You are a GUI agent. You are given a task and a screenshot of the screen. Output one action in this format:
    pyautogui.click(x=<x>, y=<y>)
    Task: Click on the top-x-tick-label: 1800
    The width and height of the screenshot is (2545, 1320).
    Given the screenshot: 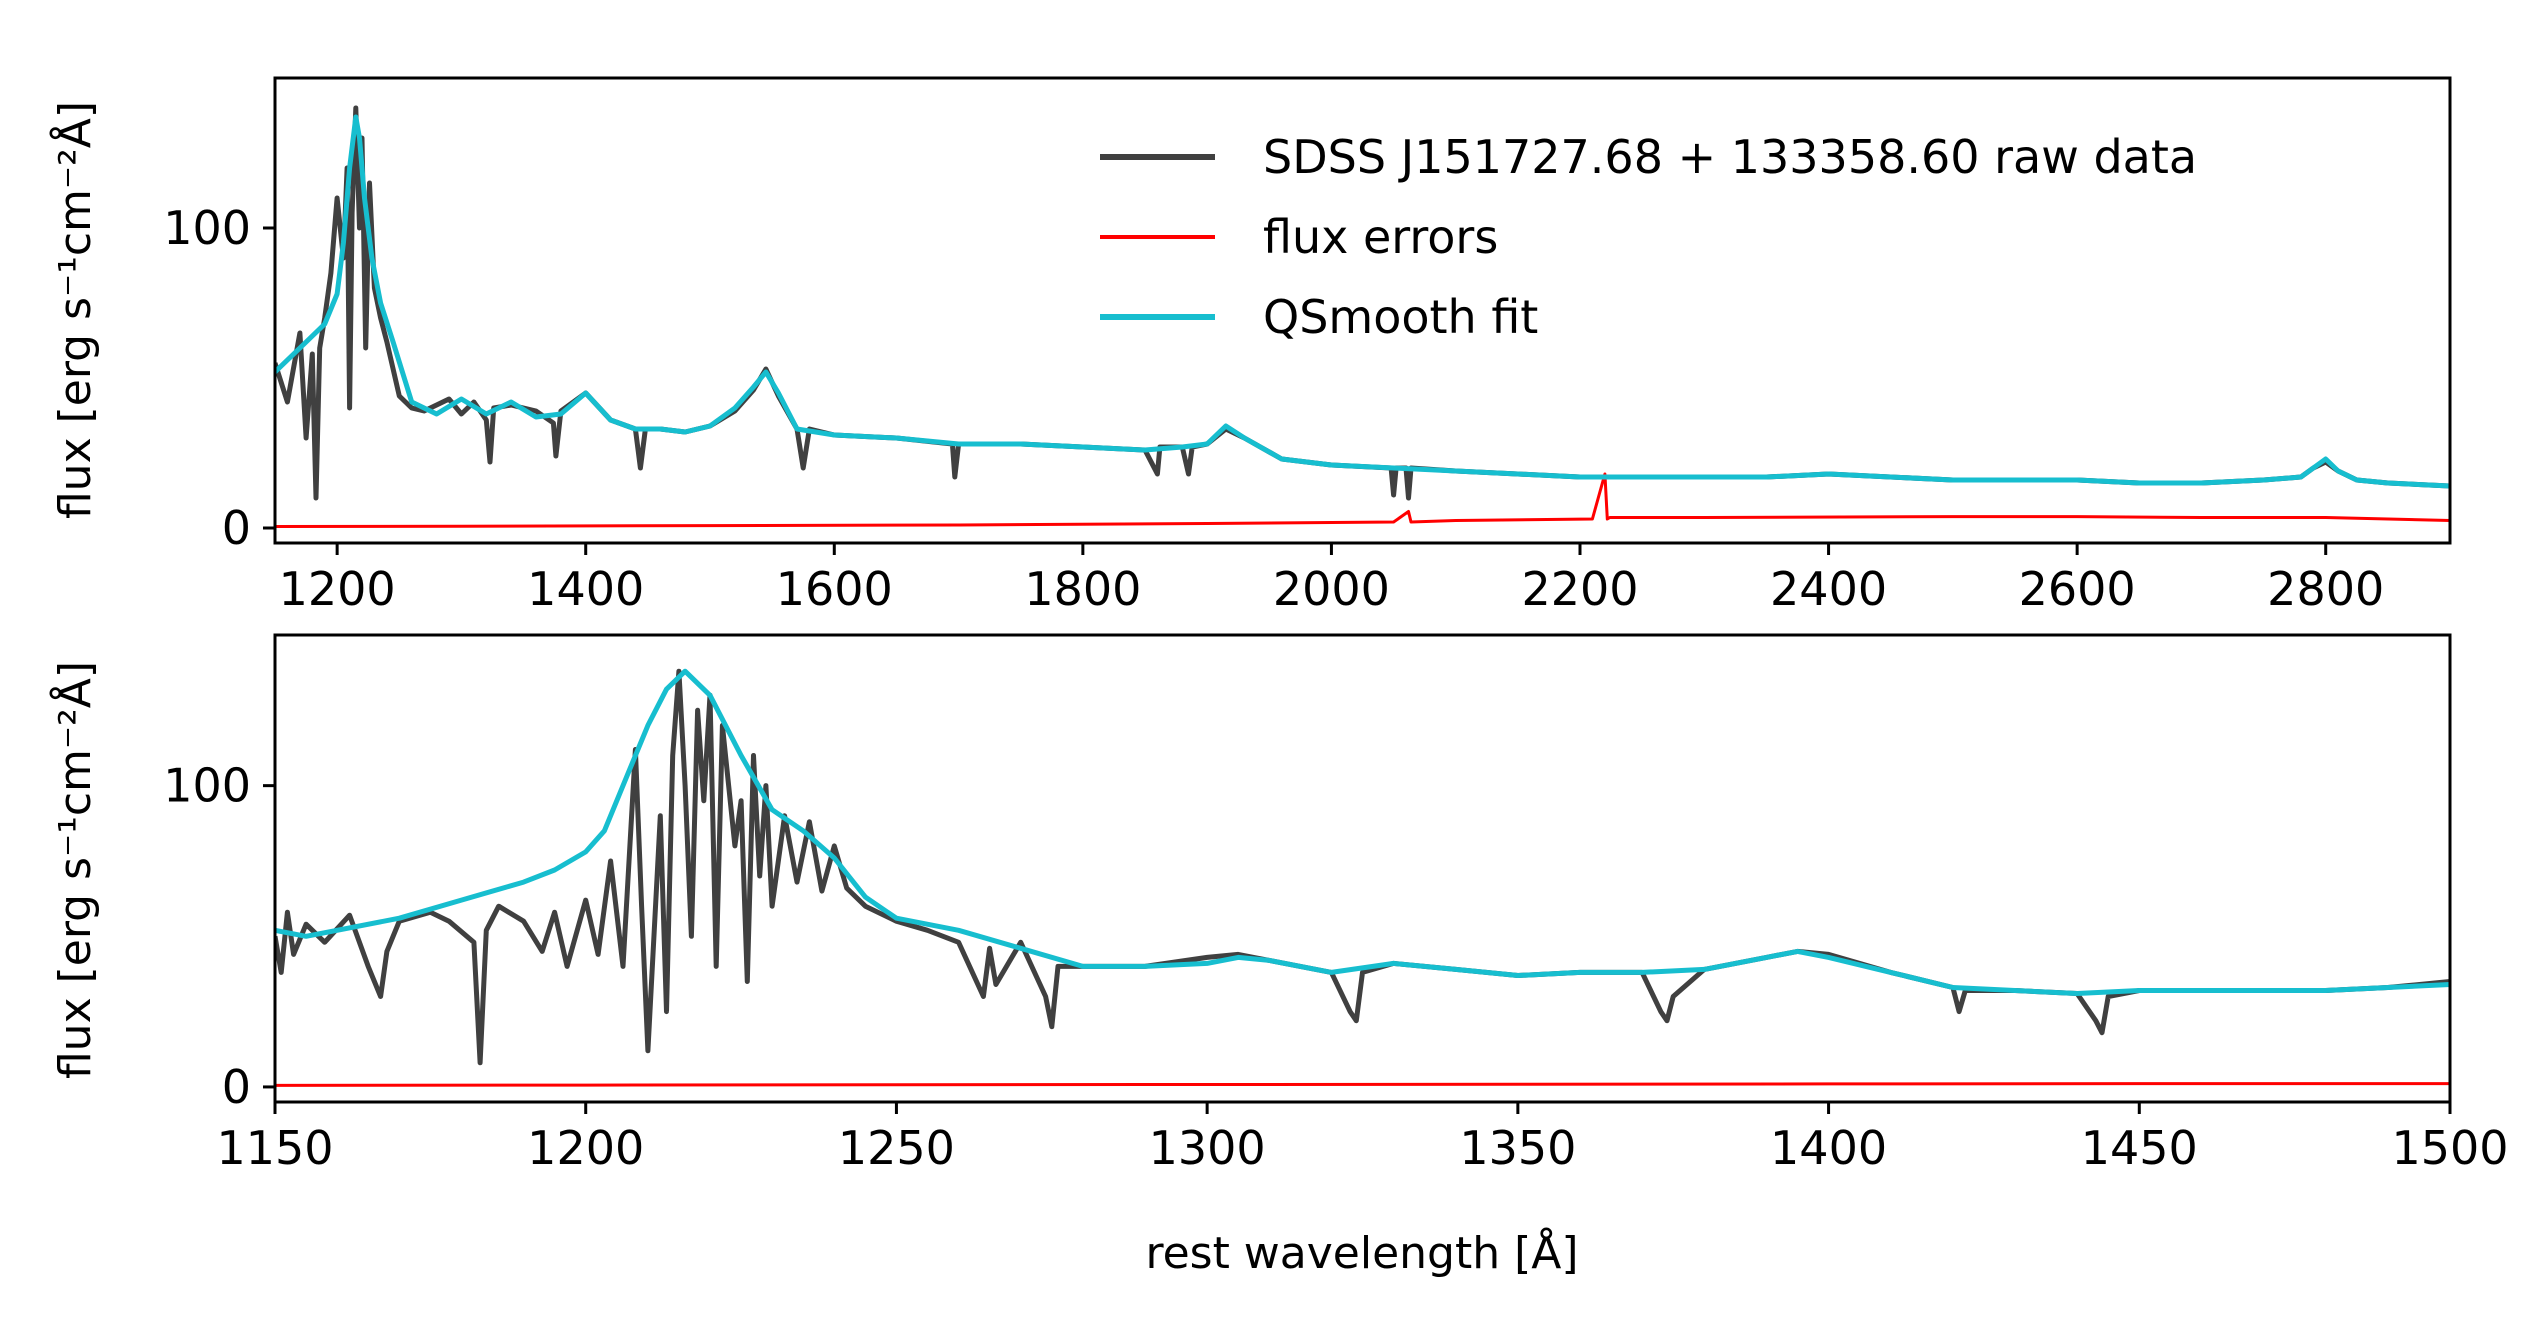 What is the action you would take?
    pyautogui.click(x=1082, y=589)
    